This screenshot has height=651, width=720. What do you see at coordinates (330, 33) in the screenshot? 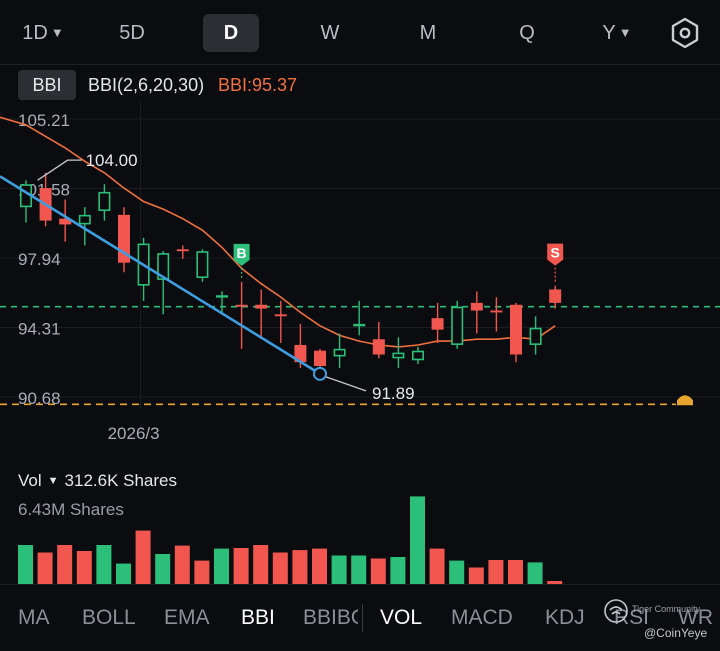
I see `period-tab-w: W` at bounding box center [330, 33].